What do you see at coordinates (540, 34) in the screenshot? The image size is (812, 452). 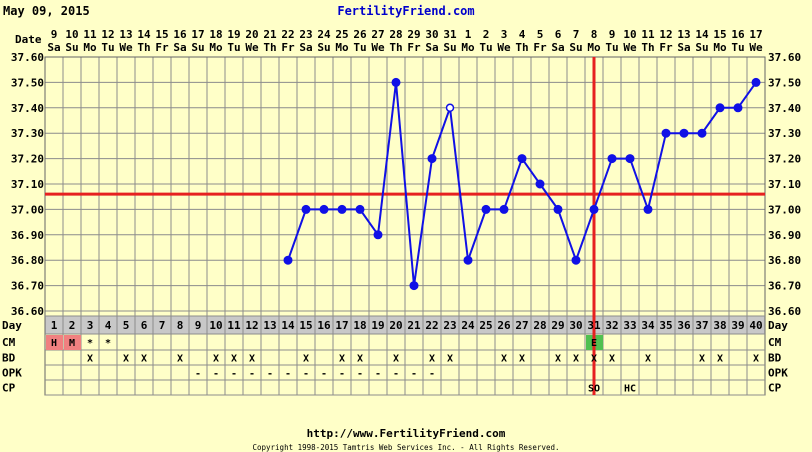 I see `date-label: 5` at bounding box center [540, 34].